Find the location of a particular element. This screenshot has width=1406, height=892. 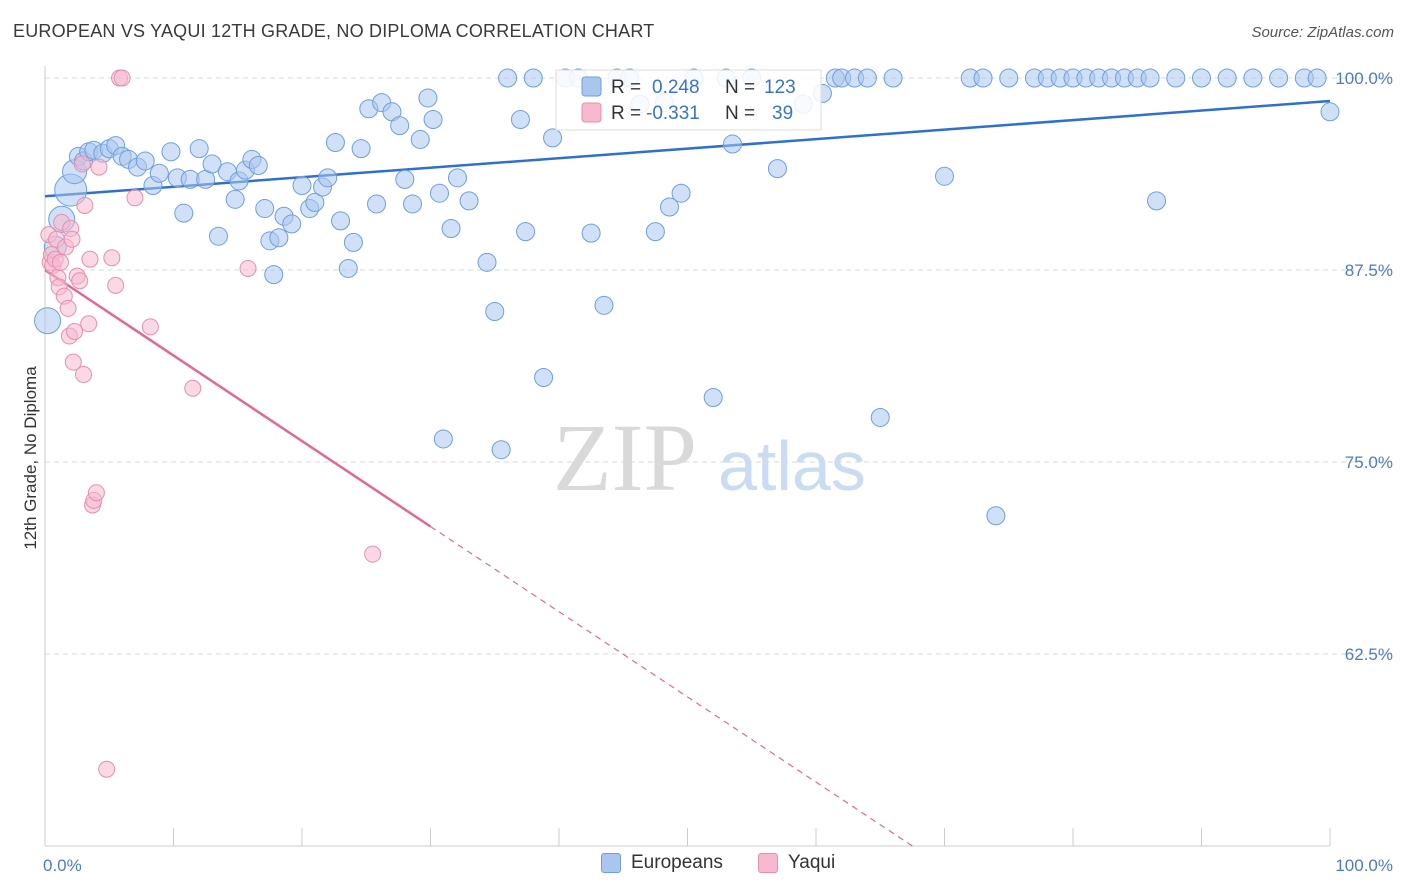

x-tick-label: 100.0% is located at coordinates (1364, 865).